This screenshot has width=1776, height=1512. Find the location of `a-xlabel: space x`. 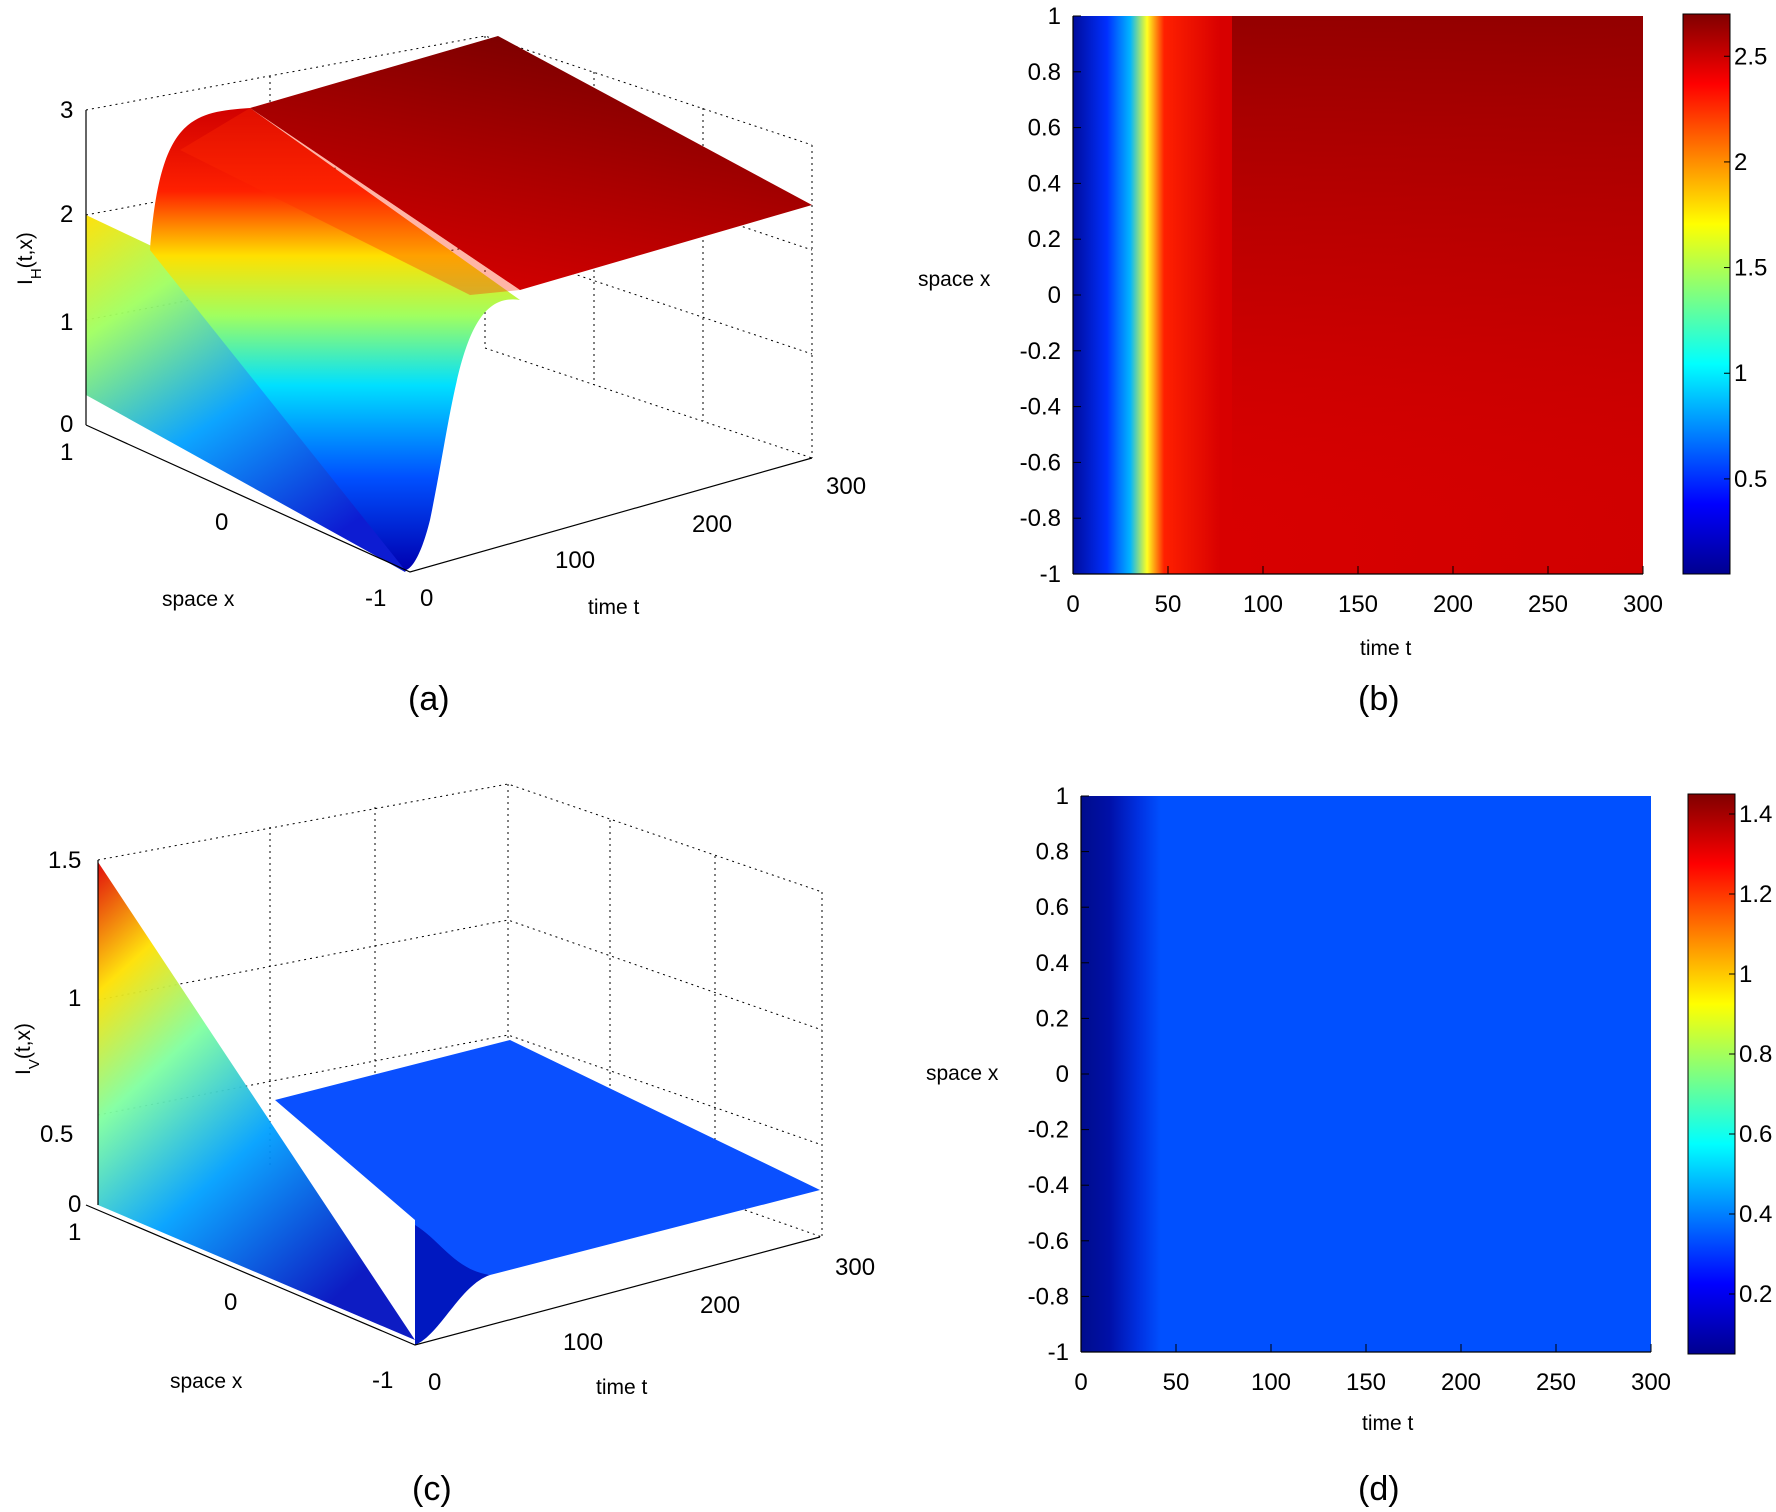

a-xlabel: space x is located at coordinates (198, 599).